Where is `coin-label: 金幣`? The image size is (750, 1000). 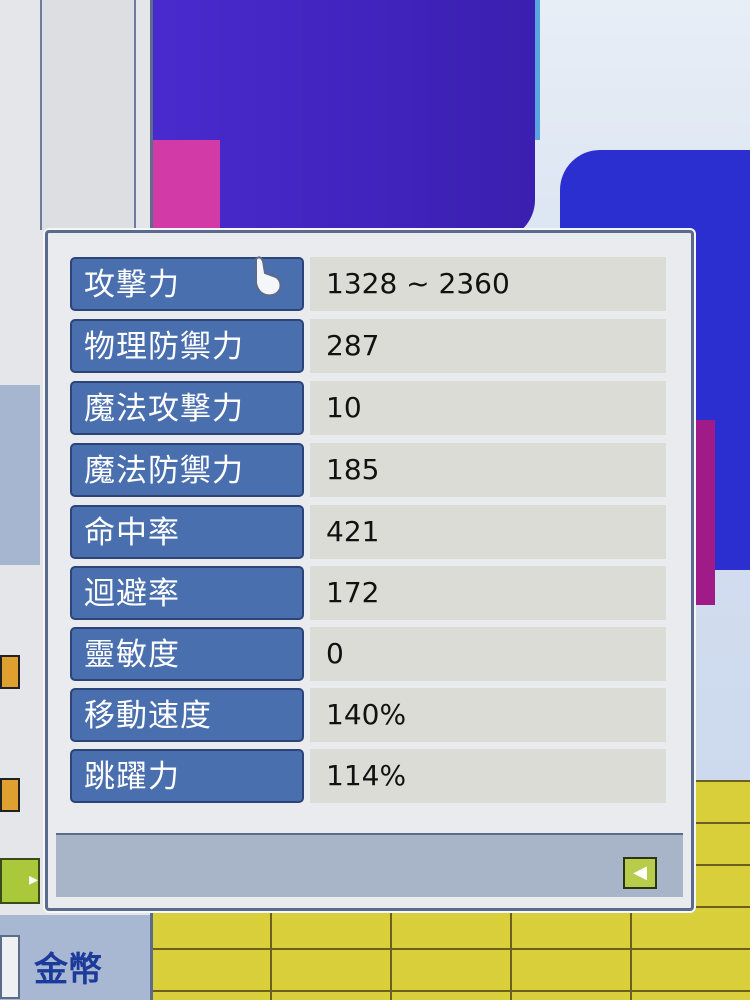
coin-label: 金幣 is located at coordinates (68, 970).